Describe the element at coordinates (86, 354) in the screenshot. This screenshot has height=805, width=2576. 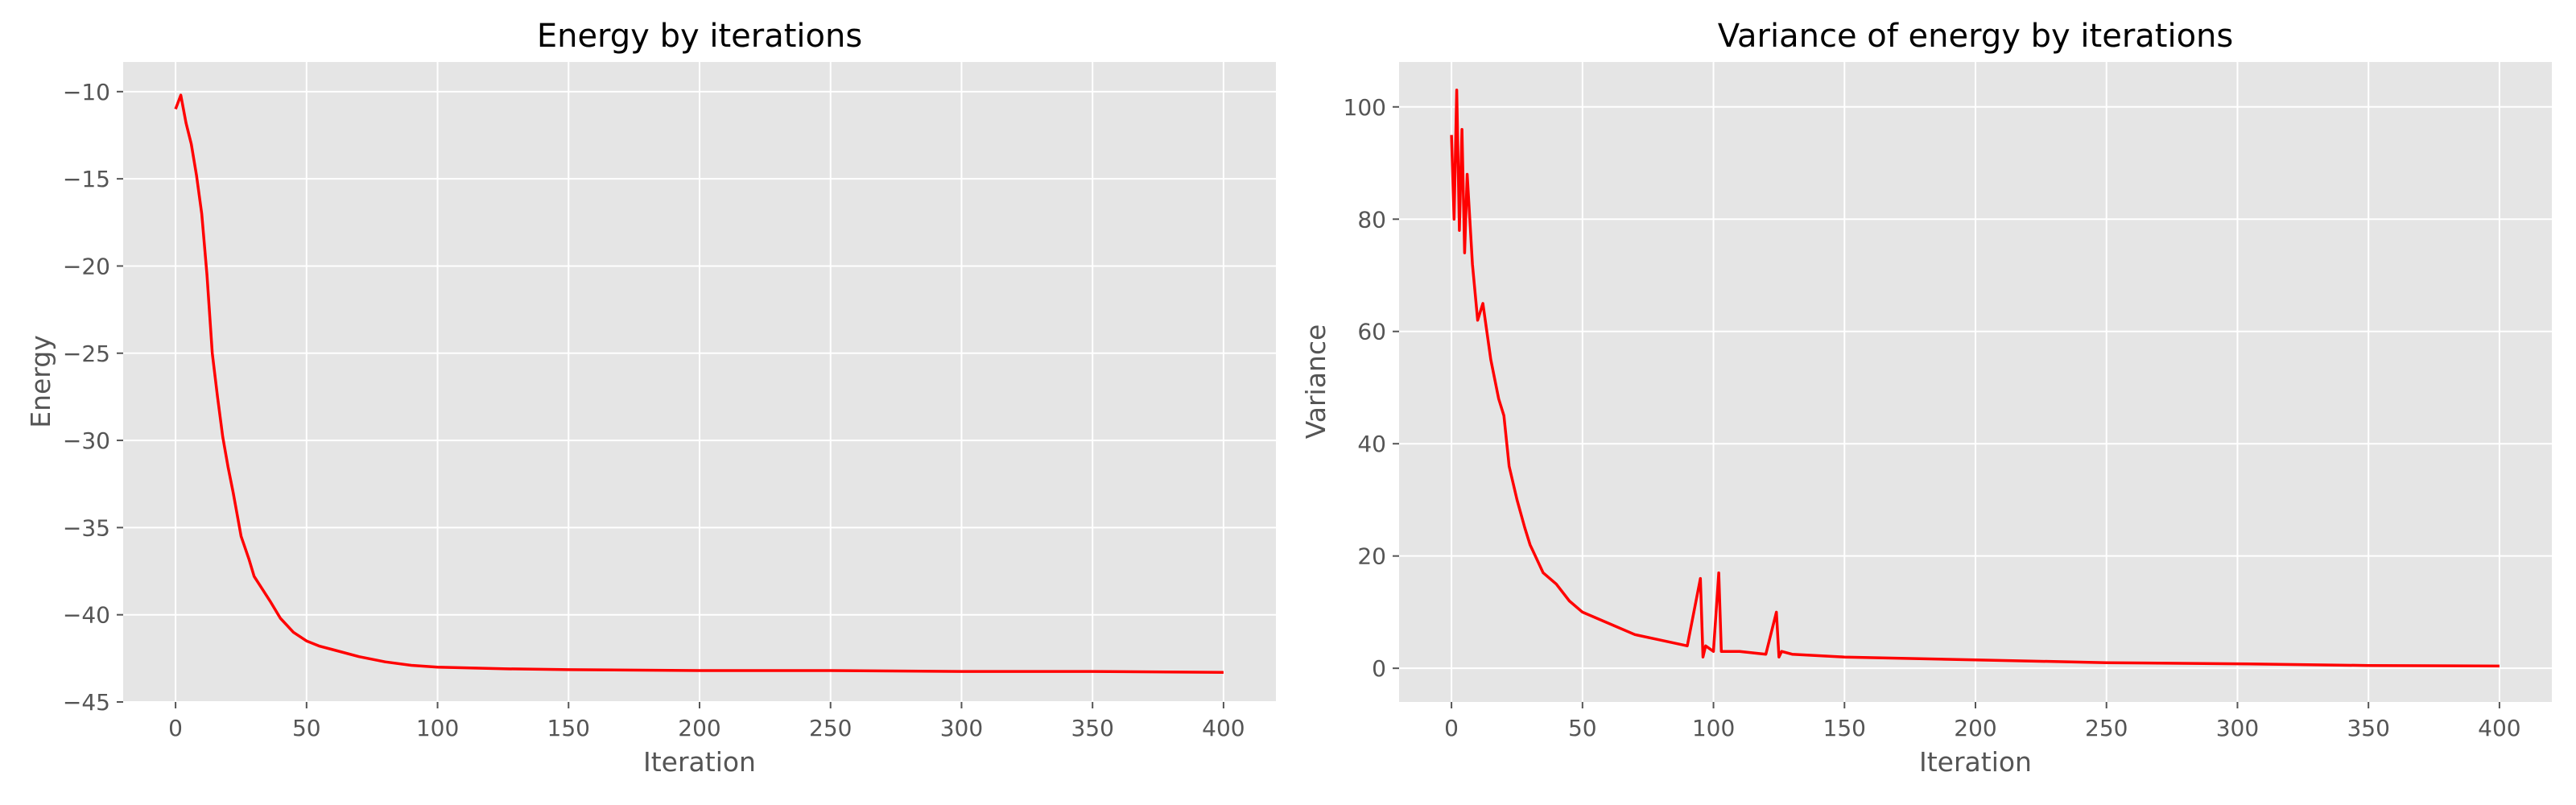
I see `energy-chart-y-tick-label: −25` at that location.